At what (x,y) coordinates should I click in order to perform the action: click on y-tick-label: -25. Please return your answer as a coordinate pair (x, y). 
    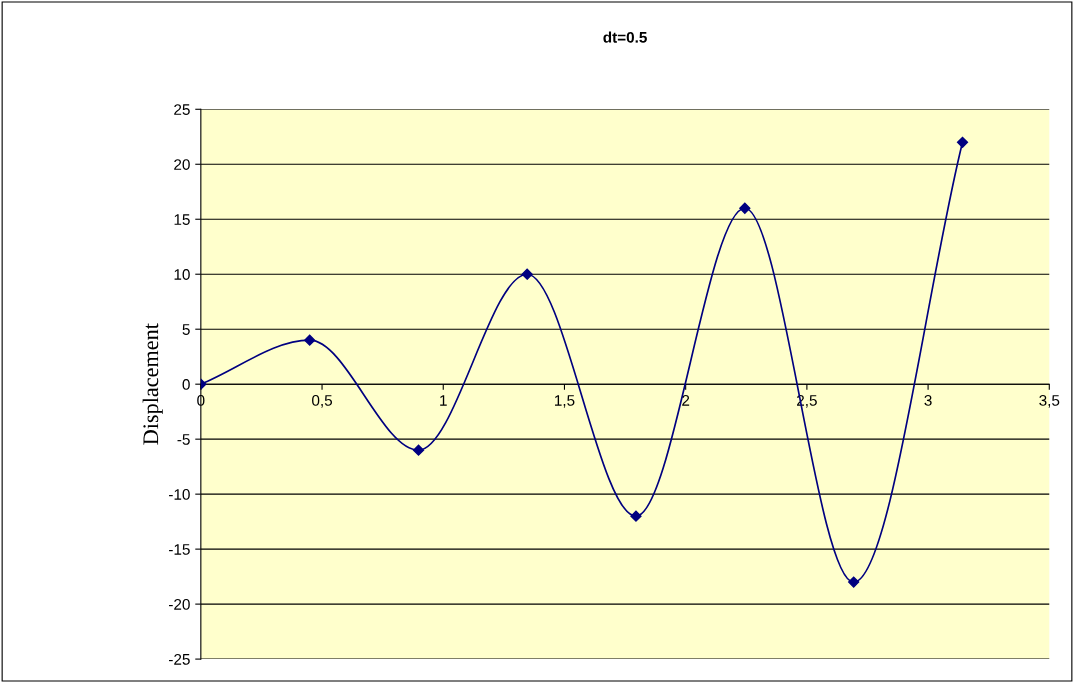
    Looking at the image, I should click on (179, 659).